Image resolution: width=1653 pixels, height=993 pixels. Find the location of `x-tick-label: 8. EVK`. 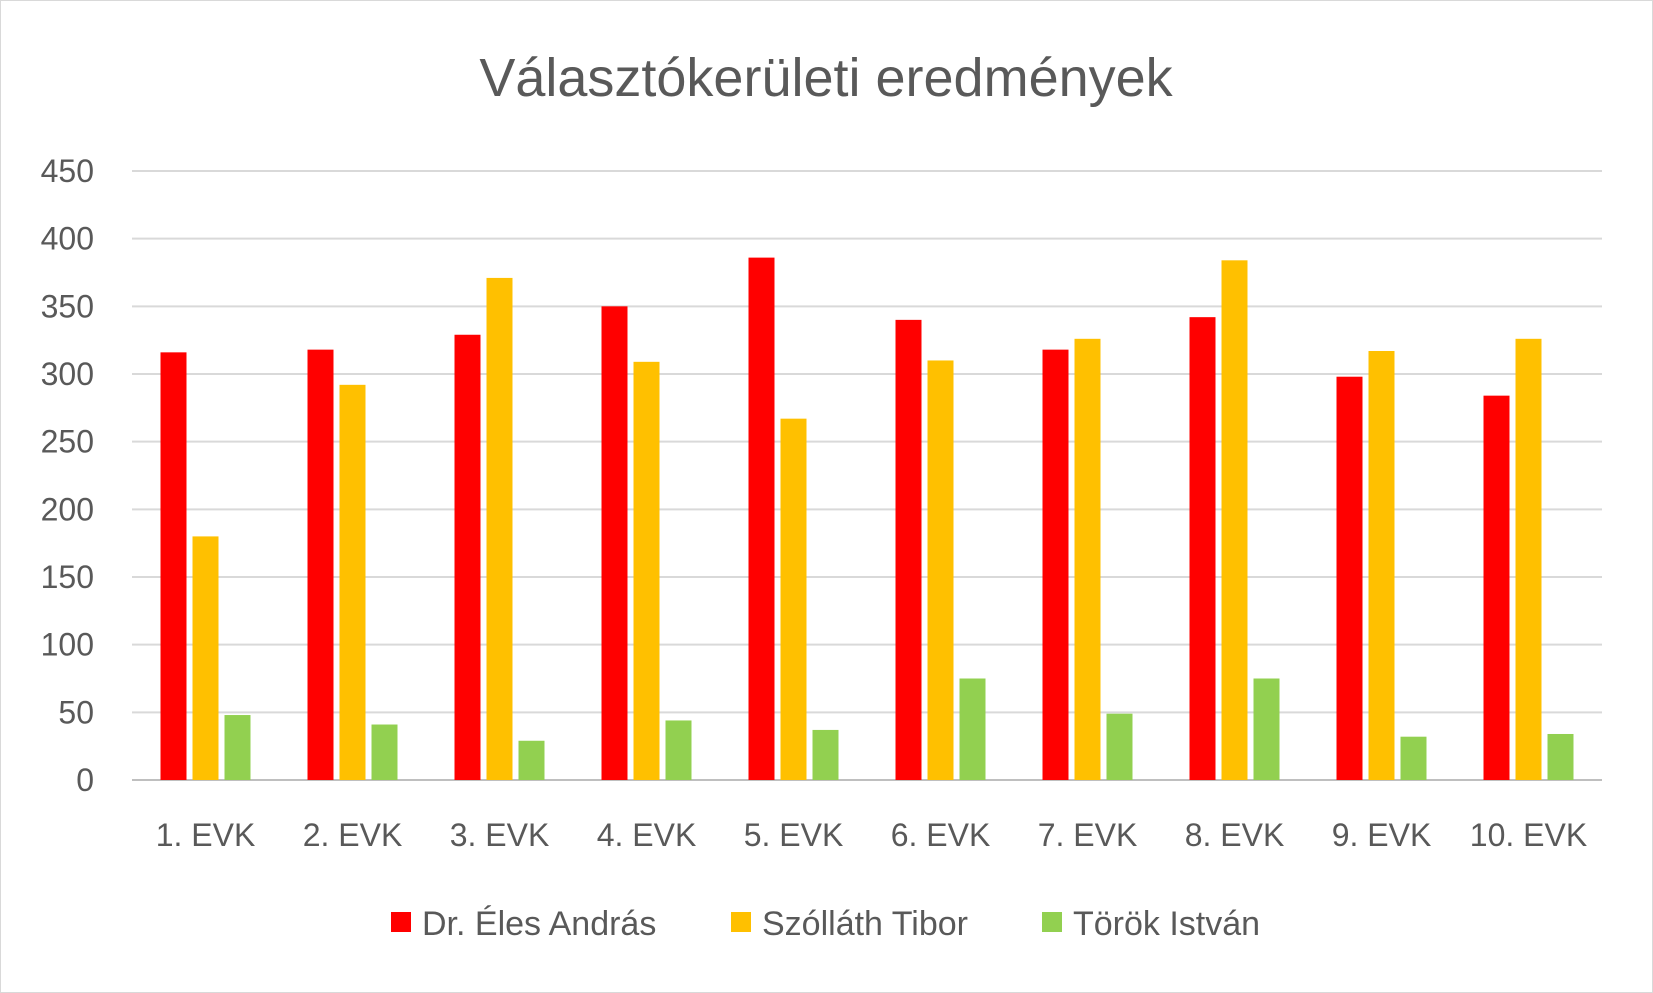

x-tick-label: 8. EVK is located at coordinates (1235, 835).